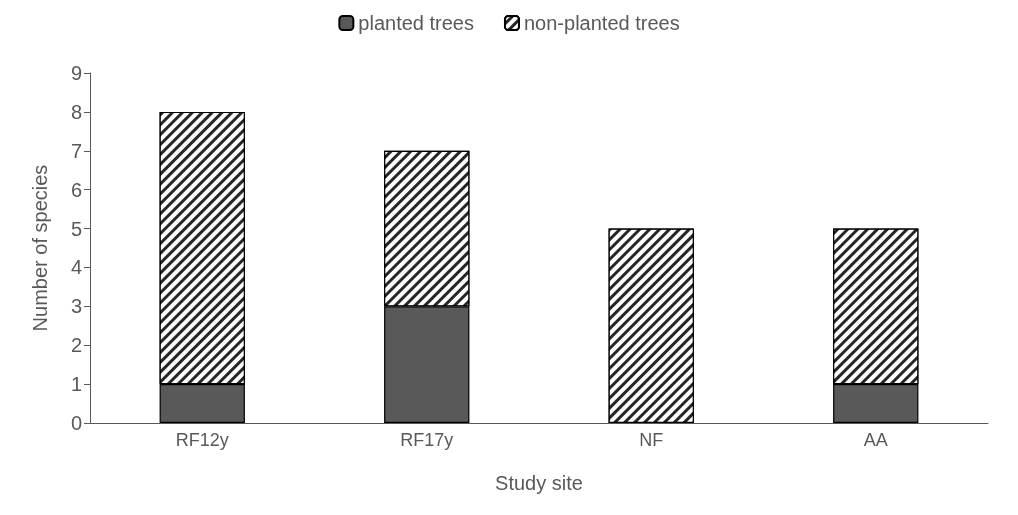 The height and width of the screenshot is (515, 1018). Describe the element at coordinates (539, 483) in the screenshot. I see `x-axis-title: Study site` at that location.